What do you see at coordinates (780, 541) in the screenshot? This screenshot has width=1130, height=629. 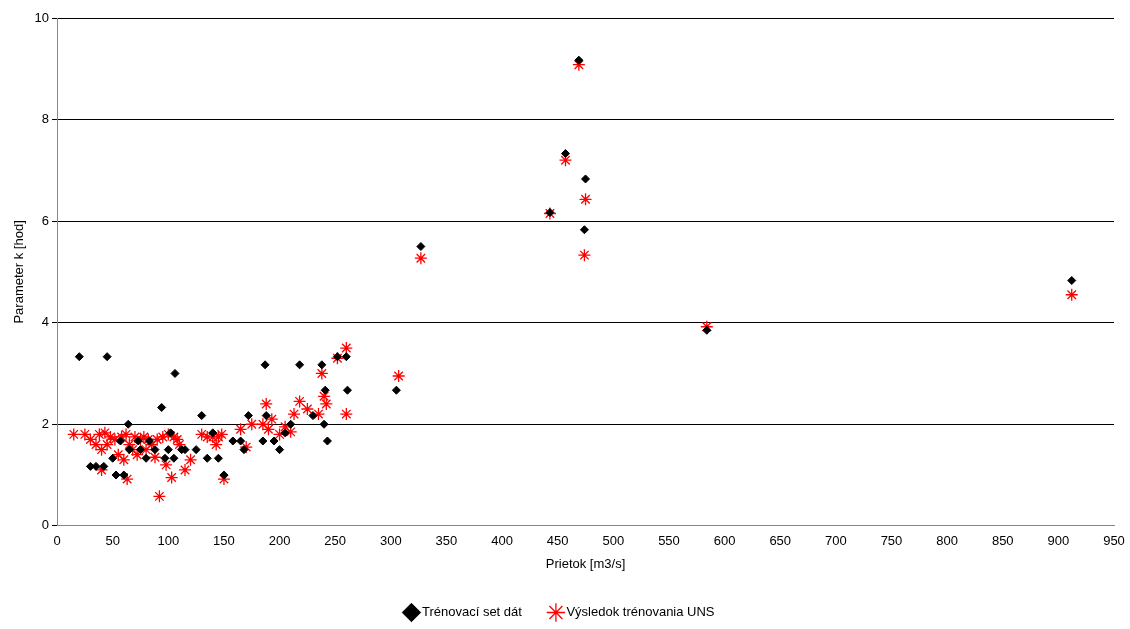 I see `x-tick-label: 650` at bounding box center [780, 541].